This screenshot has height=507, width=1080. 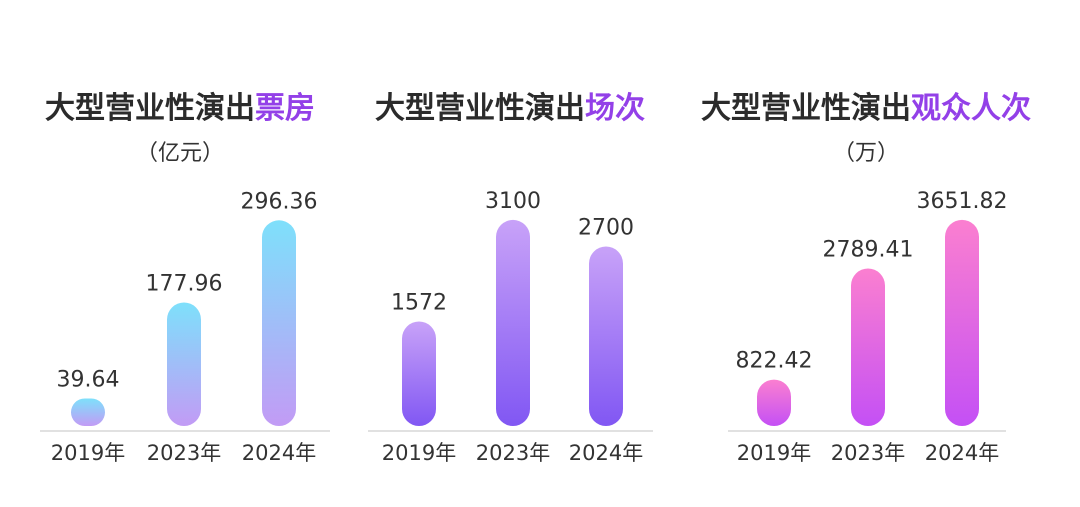 I want to click on chart-title: 大型营业性演出票房, so click(x=180, y=108).